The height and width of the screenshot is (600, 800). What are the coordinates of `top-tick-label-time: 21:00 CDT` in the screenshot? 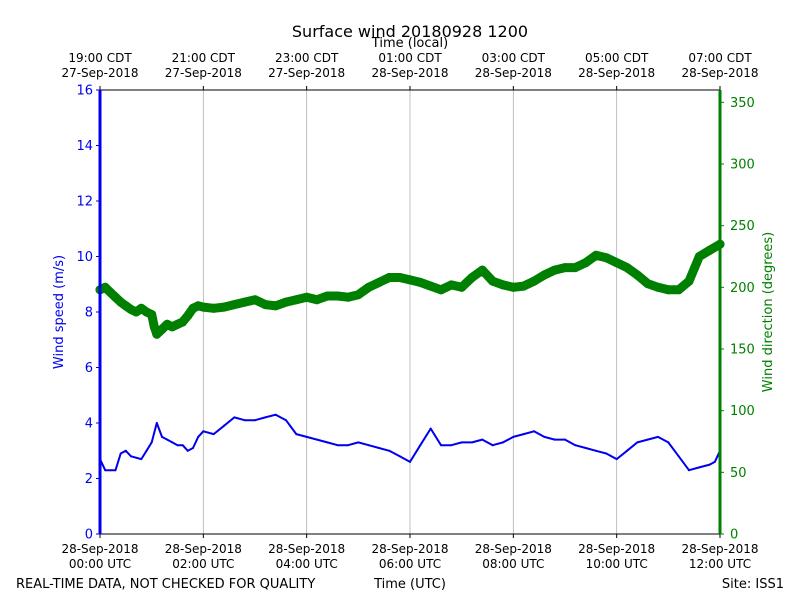 It's located at (204, 58).